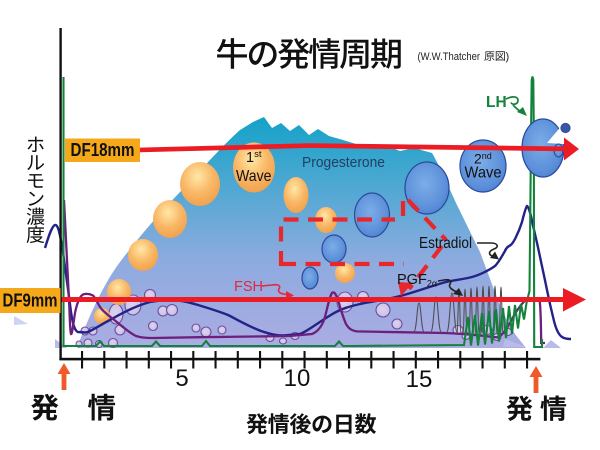  What do you see at coordinates (449, 57) in the screenshot?
I see `svg-text: (W.W.Thatcher` at bounding box center [449, 57].